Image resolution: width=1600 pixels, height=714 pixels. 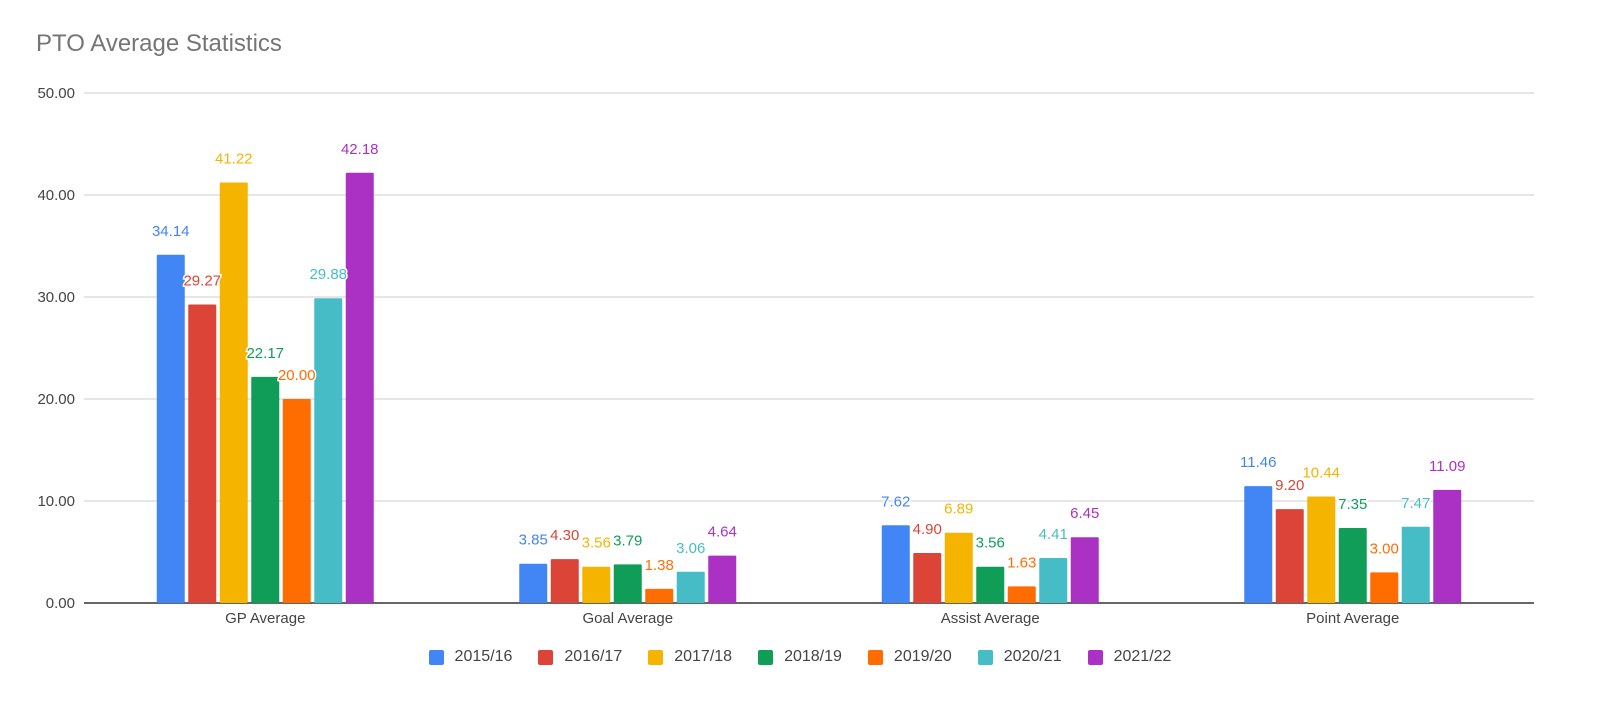 What do you see at coordinates (202, 280) in the screenshot?
I see `data-label: 29.27` at bounding box center [202, 280].